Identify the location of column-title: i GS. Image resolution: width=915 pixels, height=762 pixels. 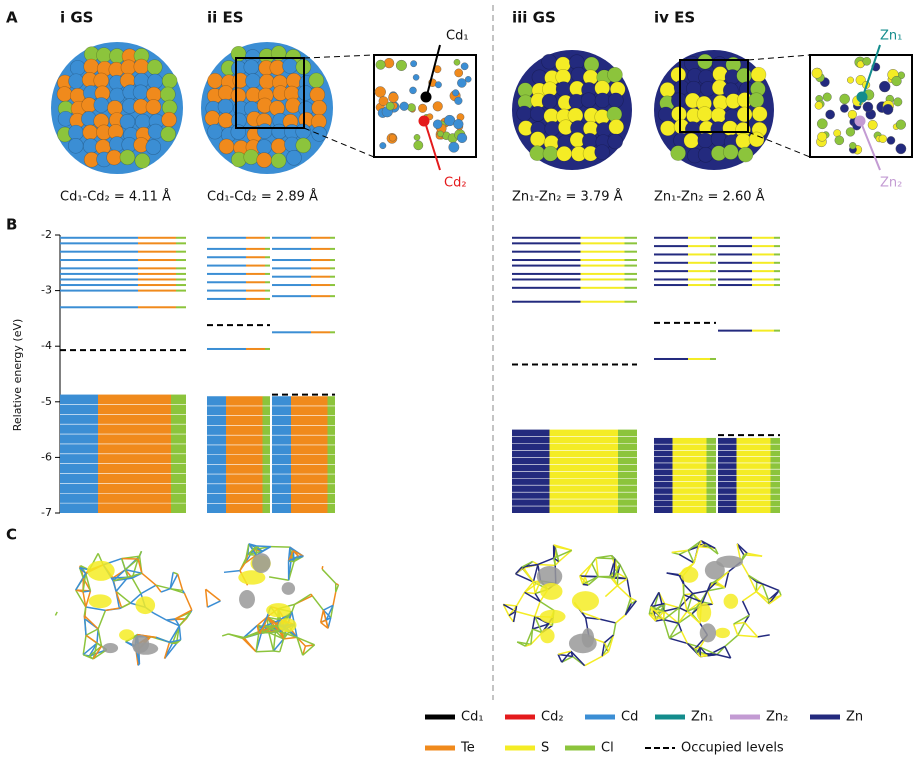
(76, 18).